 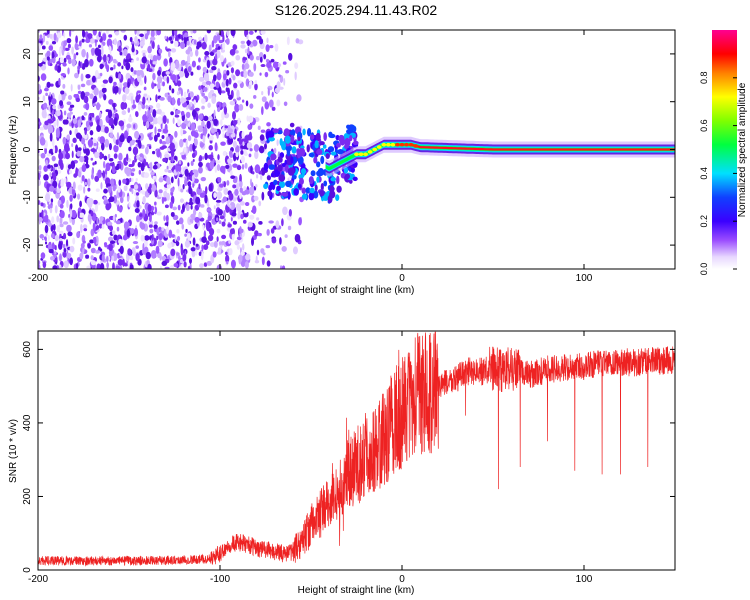 What do you see at coordinates (704, 125) in the screenshot?
I see `colorbar-tick-label: 0.6` at bounding box center [704, 125].